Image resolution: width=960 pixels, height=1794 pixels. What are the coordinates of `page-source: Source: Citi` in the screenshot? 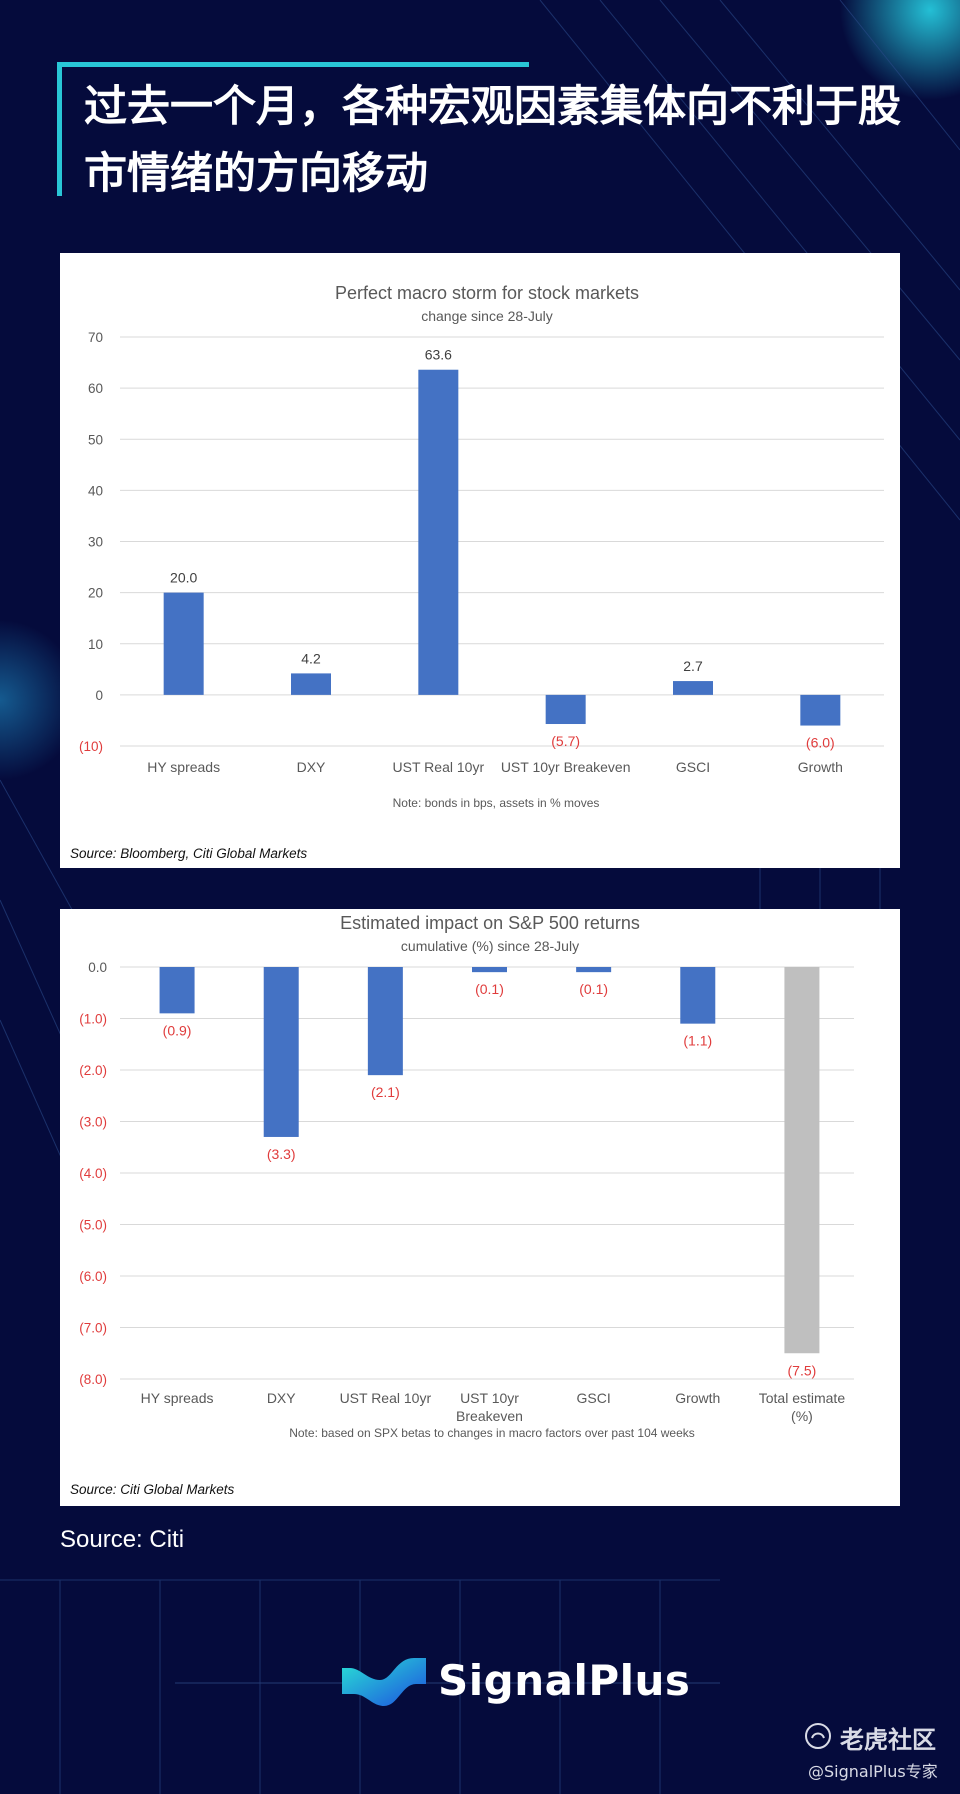 It's located at (122, 1539).